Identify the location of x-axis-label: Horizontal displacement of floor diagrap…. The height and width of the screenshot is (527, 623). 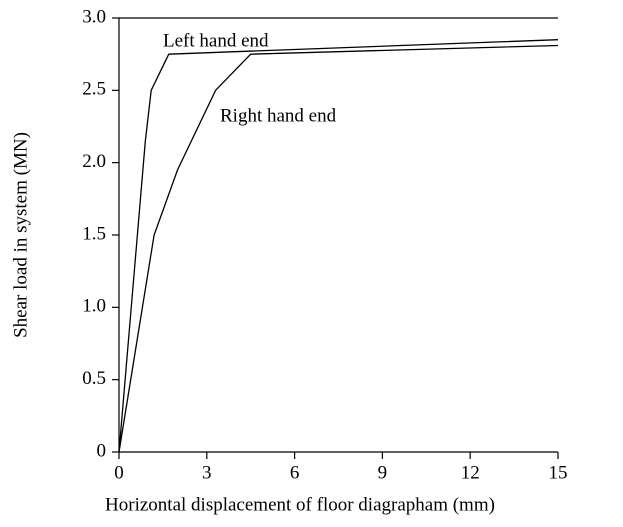
(300, 504).